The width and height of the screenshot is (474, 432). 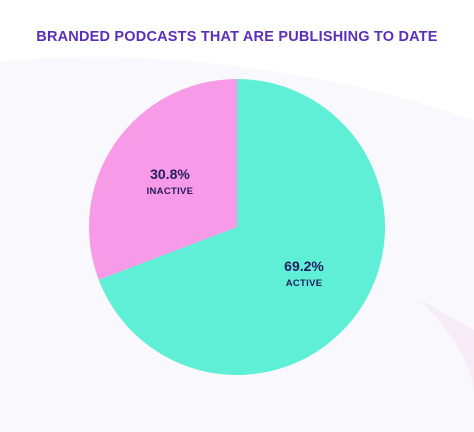 I want to click on slice-value-label: 30.8%, so click(x=170, y=174).